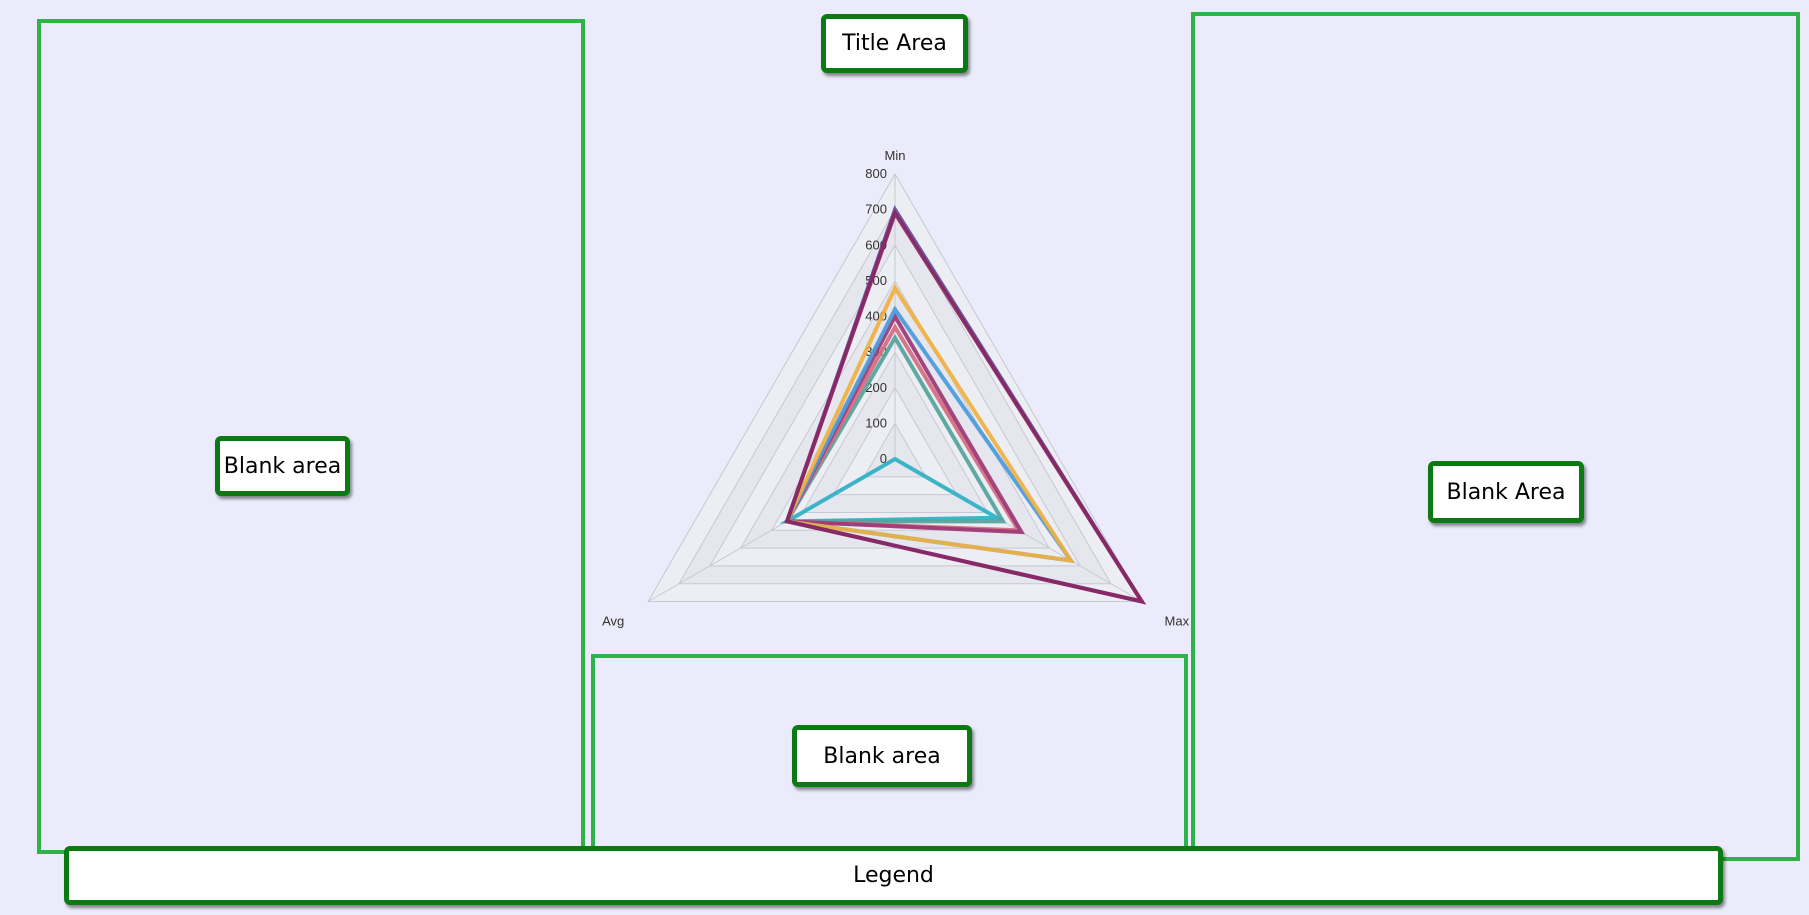  What do you see at coordinates (1506, 492) in the screenshot?
I see `blank-area-right-label: Blank Area` at bounding box center [1506, 492].